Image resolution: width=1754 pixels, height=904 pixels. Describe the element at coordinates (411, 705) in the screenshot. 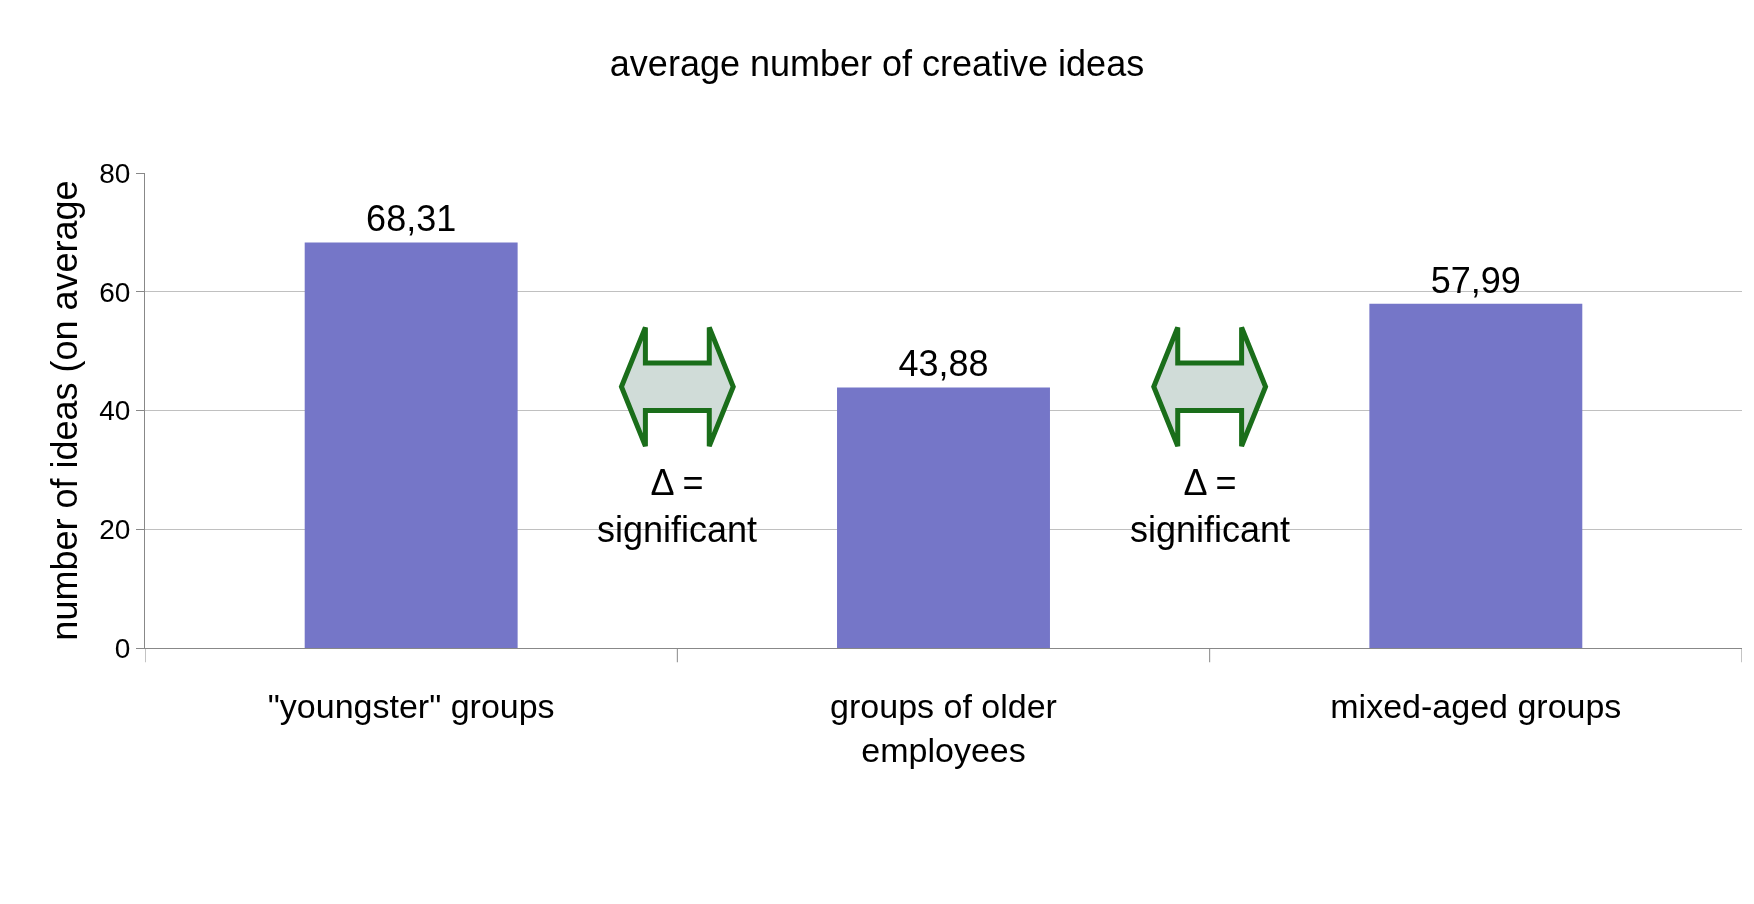

I see `x-tick-label: "youngster" groups` at that location.